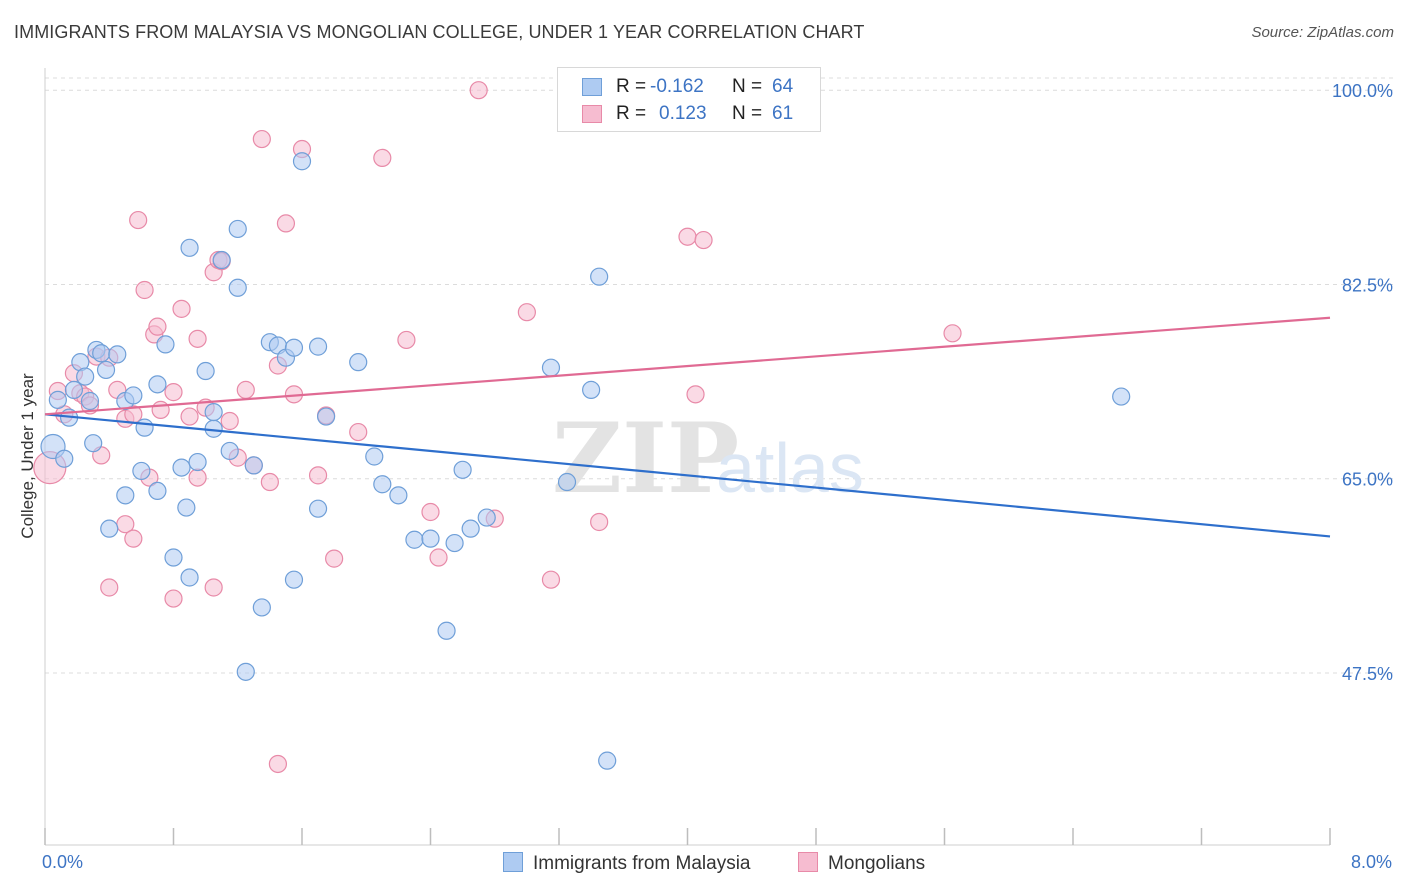 The width and height of the screenshot is (1406, 892). Describe the element at coordinates (1362, 382) in the screenshot. I see `y-tick-labels: 47.5% 65.0% 82.5% 100.0%` at that location.